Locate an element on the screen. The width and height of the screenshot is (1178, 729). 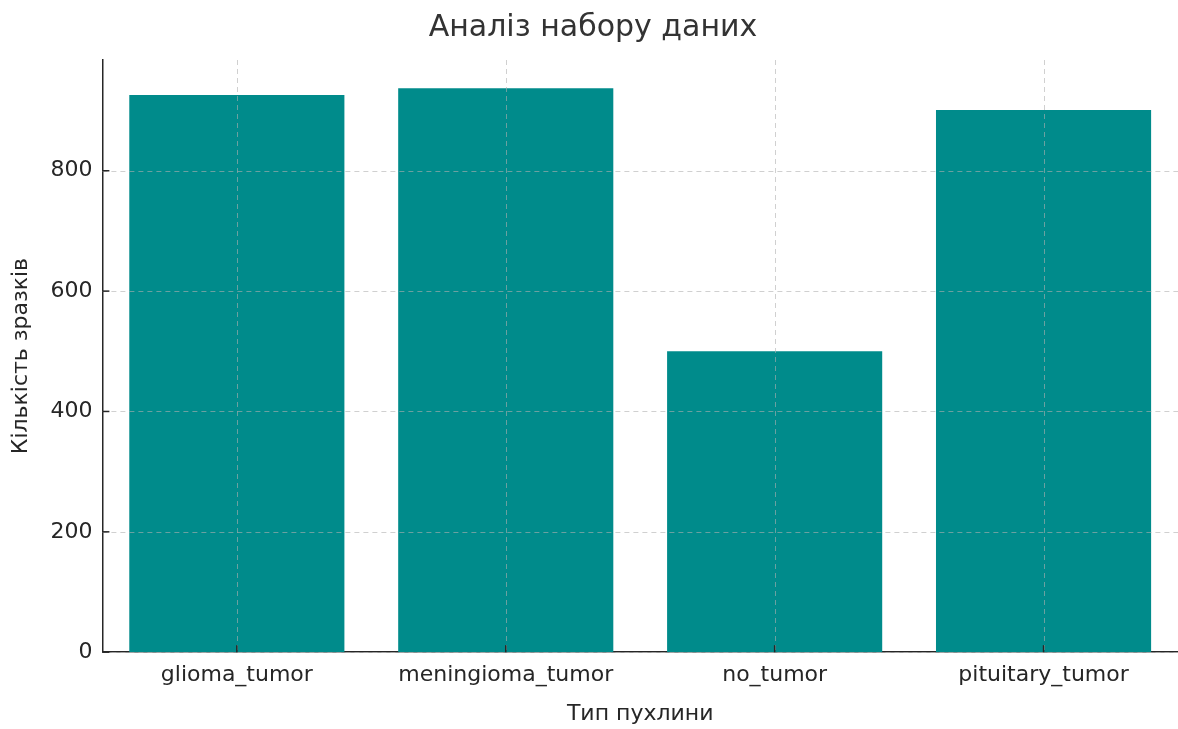
x-tick-label: pituitary_tumor is located at coordinates (1044, 674).